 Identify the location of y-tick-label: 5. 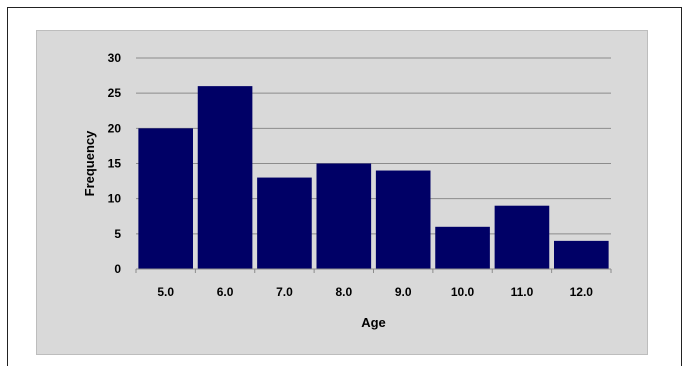
(117, 234).